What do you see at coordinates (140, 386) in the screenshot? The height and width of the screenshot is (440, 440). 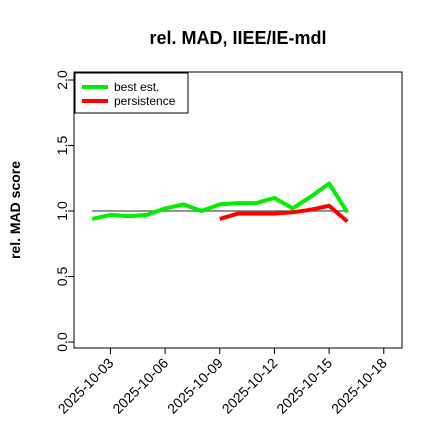 I see `x-tick-label: 2025-10-06` at bounding box center [140, 386].